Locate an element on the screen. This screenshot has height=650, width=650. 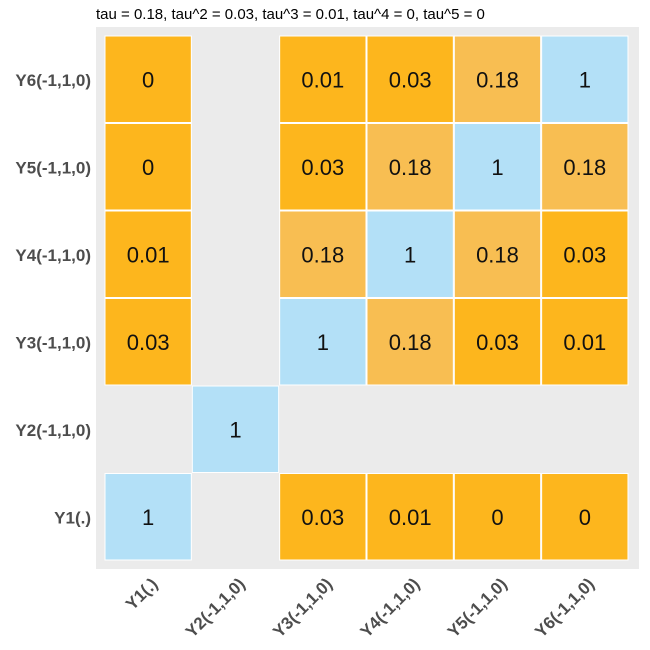
y-axis-tick-label: Y3(-1,1,0) is located at coordinates (53, 342).